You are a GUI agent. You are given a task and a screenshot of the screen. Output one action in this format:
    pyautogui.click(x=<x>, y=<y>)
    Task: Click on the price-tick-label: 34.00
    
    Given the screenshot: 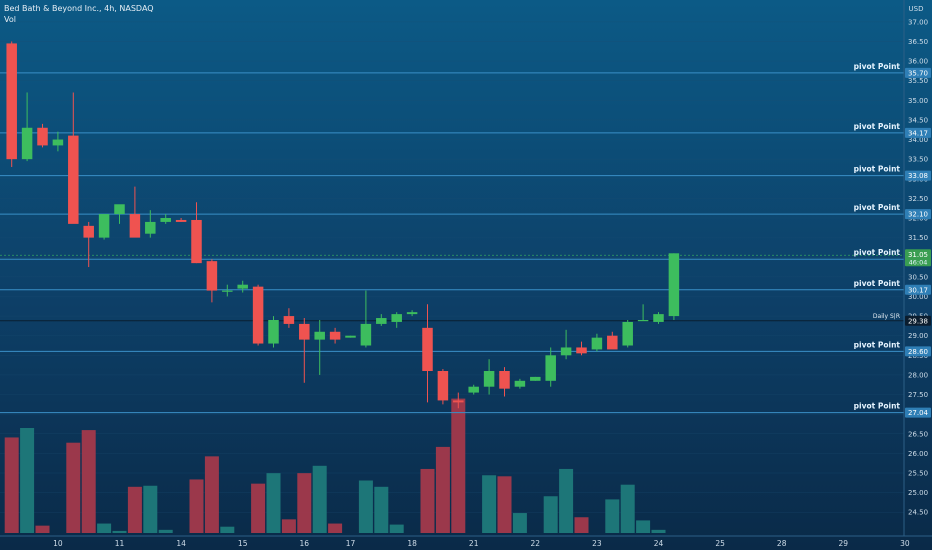 What is the action you would take?
    pyautogui.click(x=918, y=140)
    